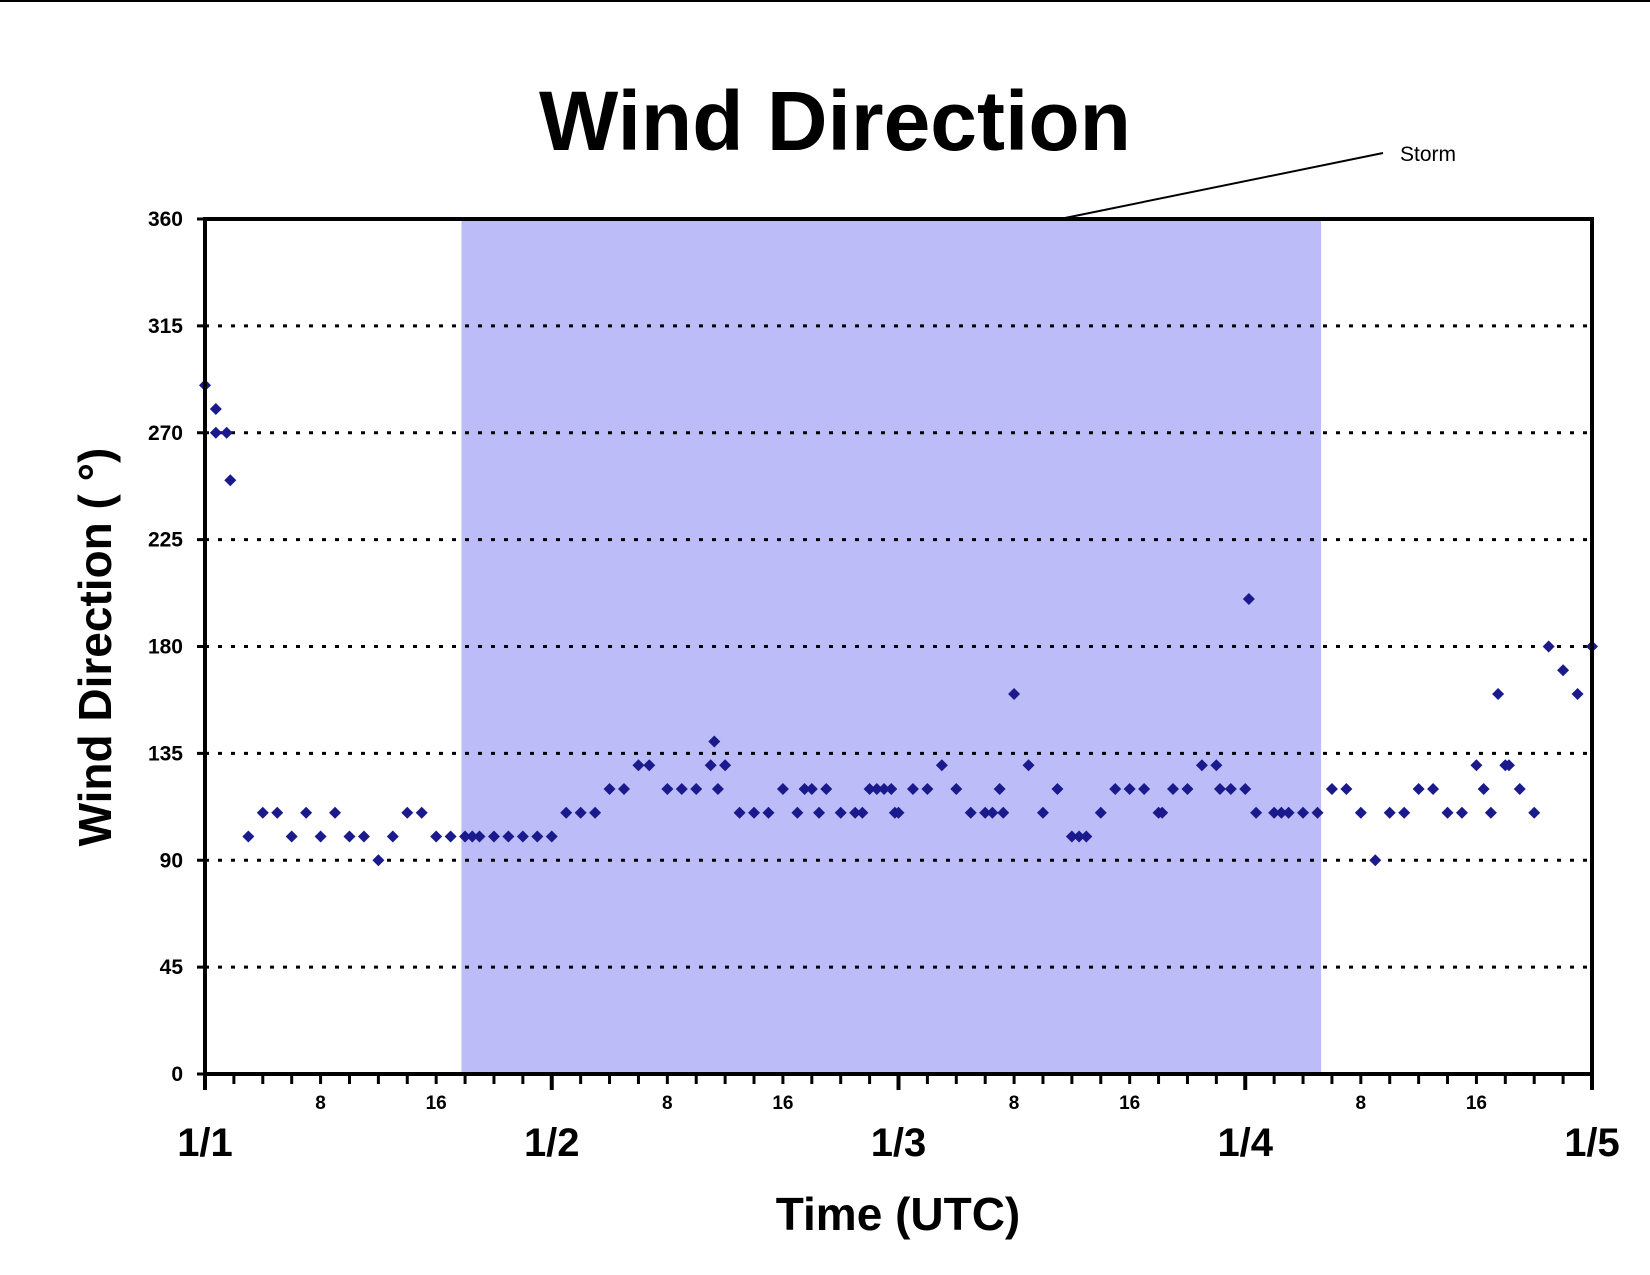 The image size is (1650, 1275). What do you see at coordinates (1592, 1143) in the screenshot?
I see `x-day-label: 1/5` at bounding box center [1592, 1143].